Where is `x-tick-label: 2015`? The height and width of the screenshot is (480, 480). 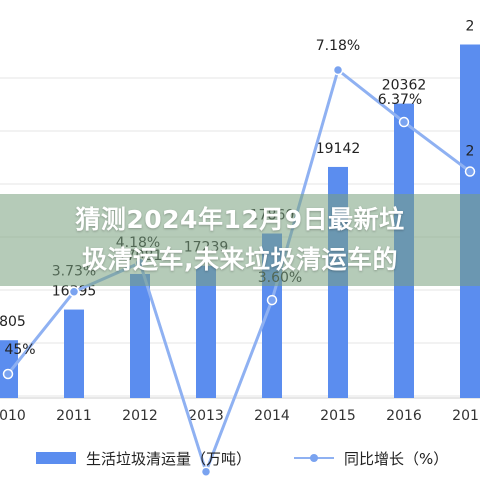 x-tick-label: 2015 is located at coordinates (338, 416).